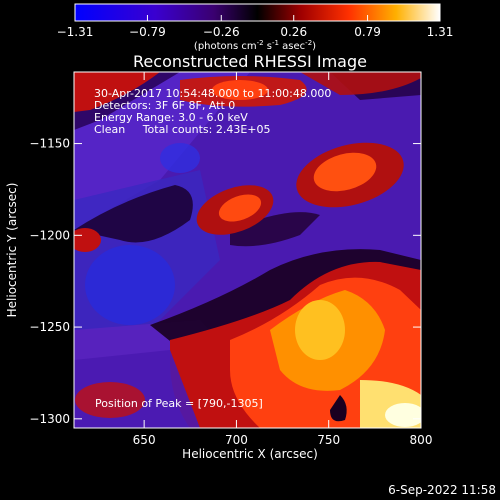 Image resolution: width=500 pixels, height=500 pixels. Describe the element at coordinates (257, 12) in the screenshot. I see `colorbar-bar` at that location.